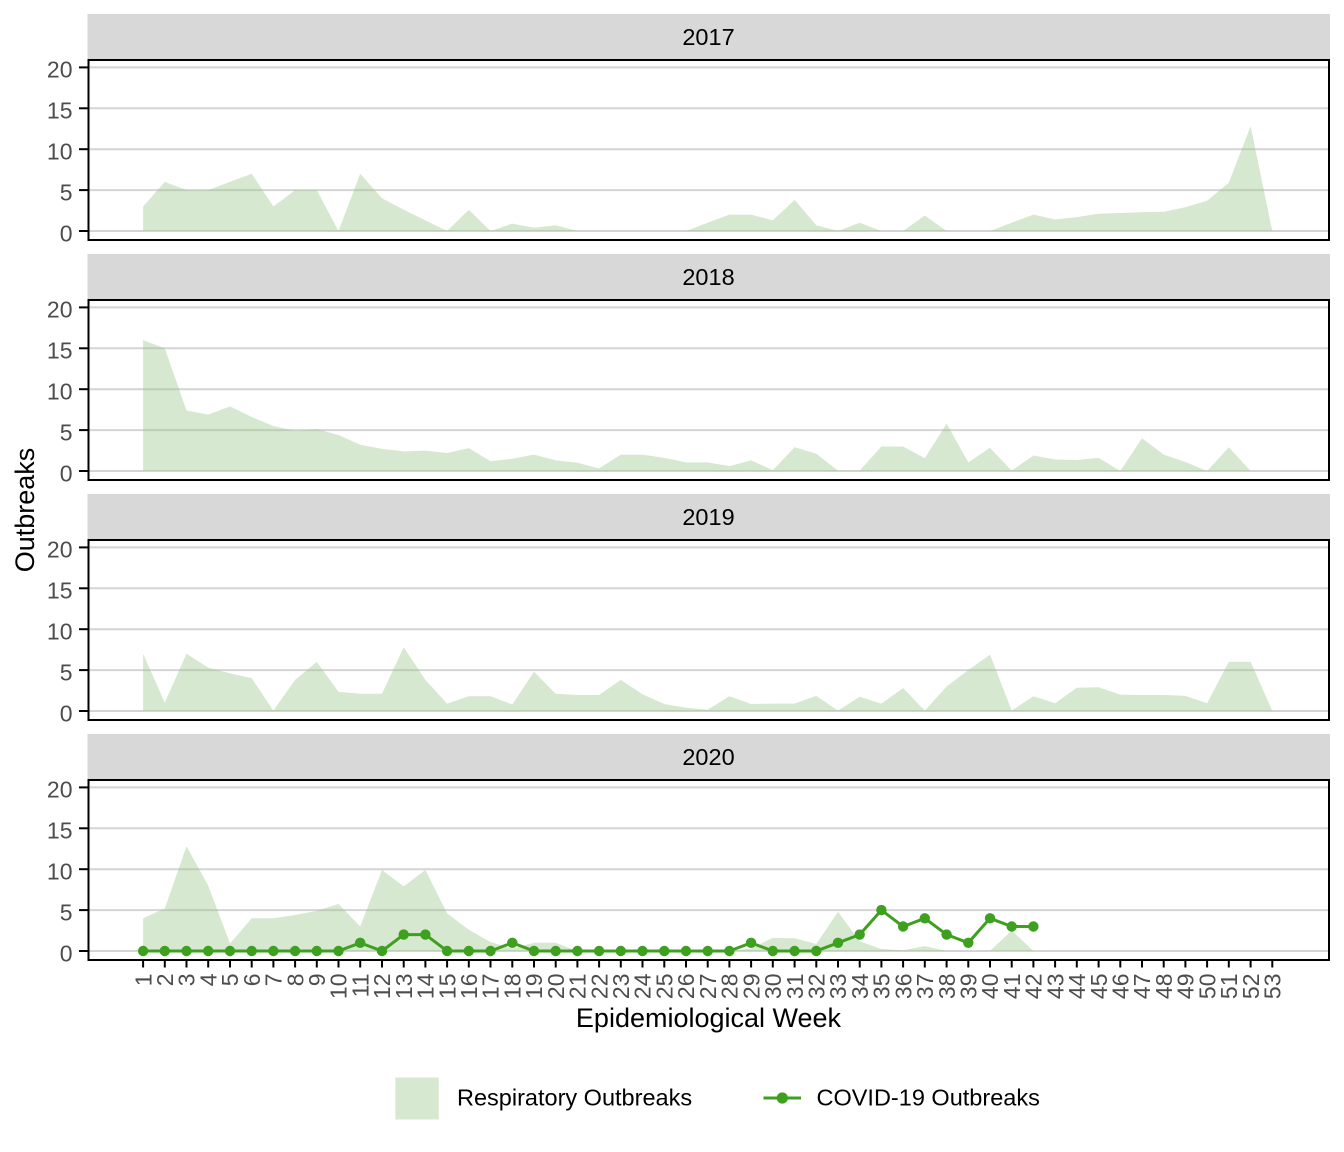 Image resolution: width=1344 pixels, height=1152 pixels. I want to click on svg-text: 51, so click(1229, 987).